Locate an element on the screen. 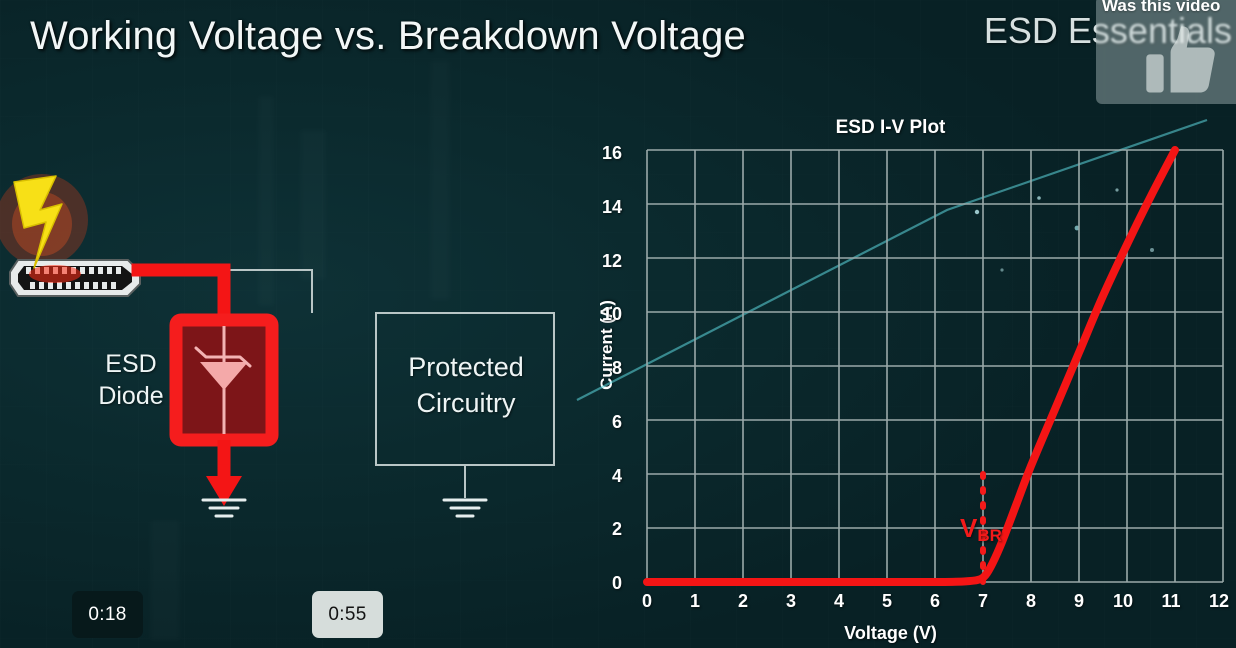  thumbs-up-icon is located at coordinates (1181, 59).